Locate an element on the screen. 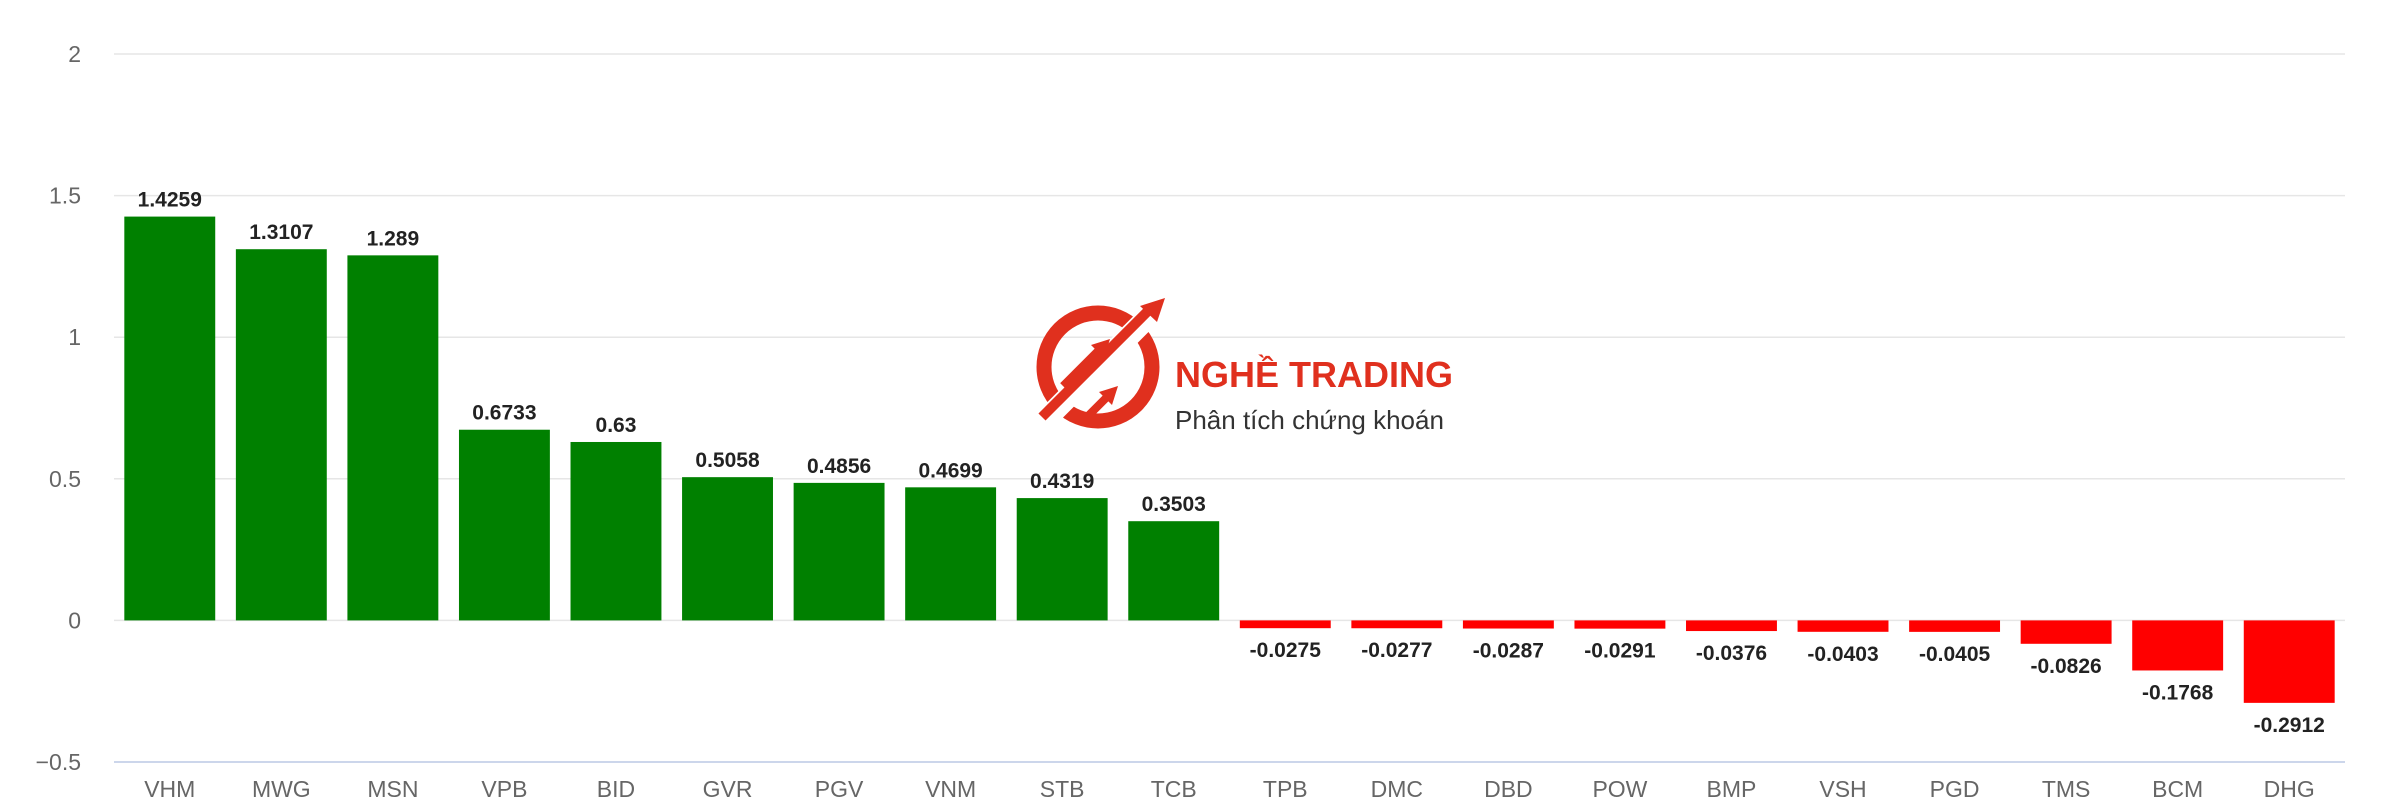 The height and width of the screenshot is (801, 2385). bar-dhg is located at coordinates (2289, 661).